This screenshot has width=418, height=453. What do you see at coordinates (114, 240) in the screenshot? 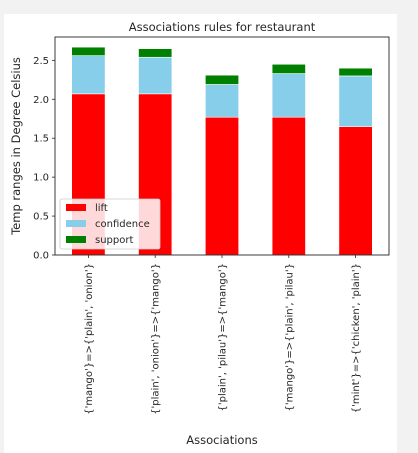
I see `legend-label-support: support` at bounding box center [114, 240].